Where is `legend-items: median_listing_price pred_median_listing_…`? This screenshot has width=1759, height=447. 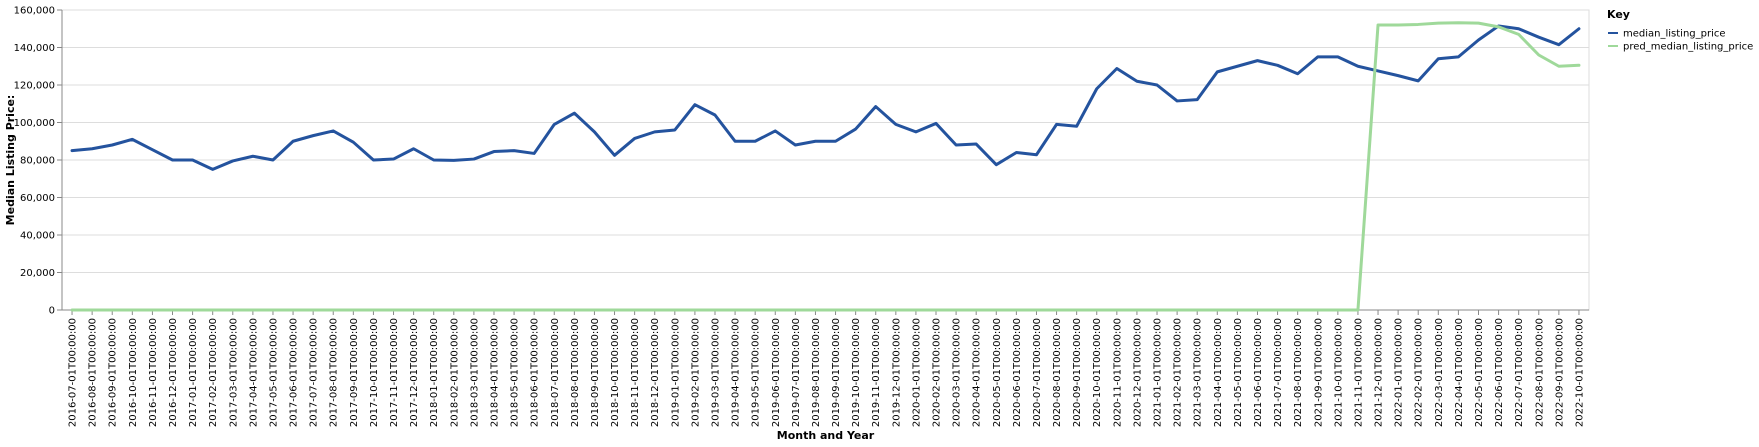
legend-items: median_listing_price pred_median_listing_… is located at coordinates (1680, 41).